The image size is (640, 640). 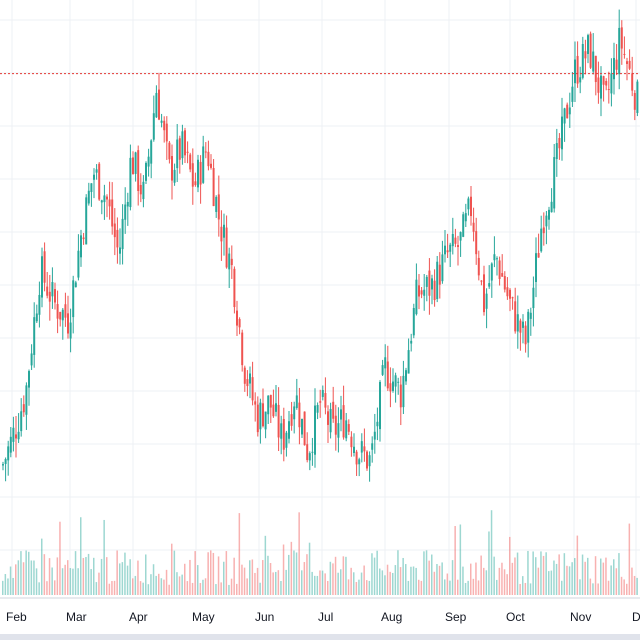 I want to click on month-label-sep: Sep, so click(x=456, y=617).